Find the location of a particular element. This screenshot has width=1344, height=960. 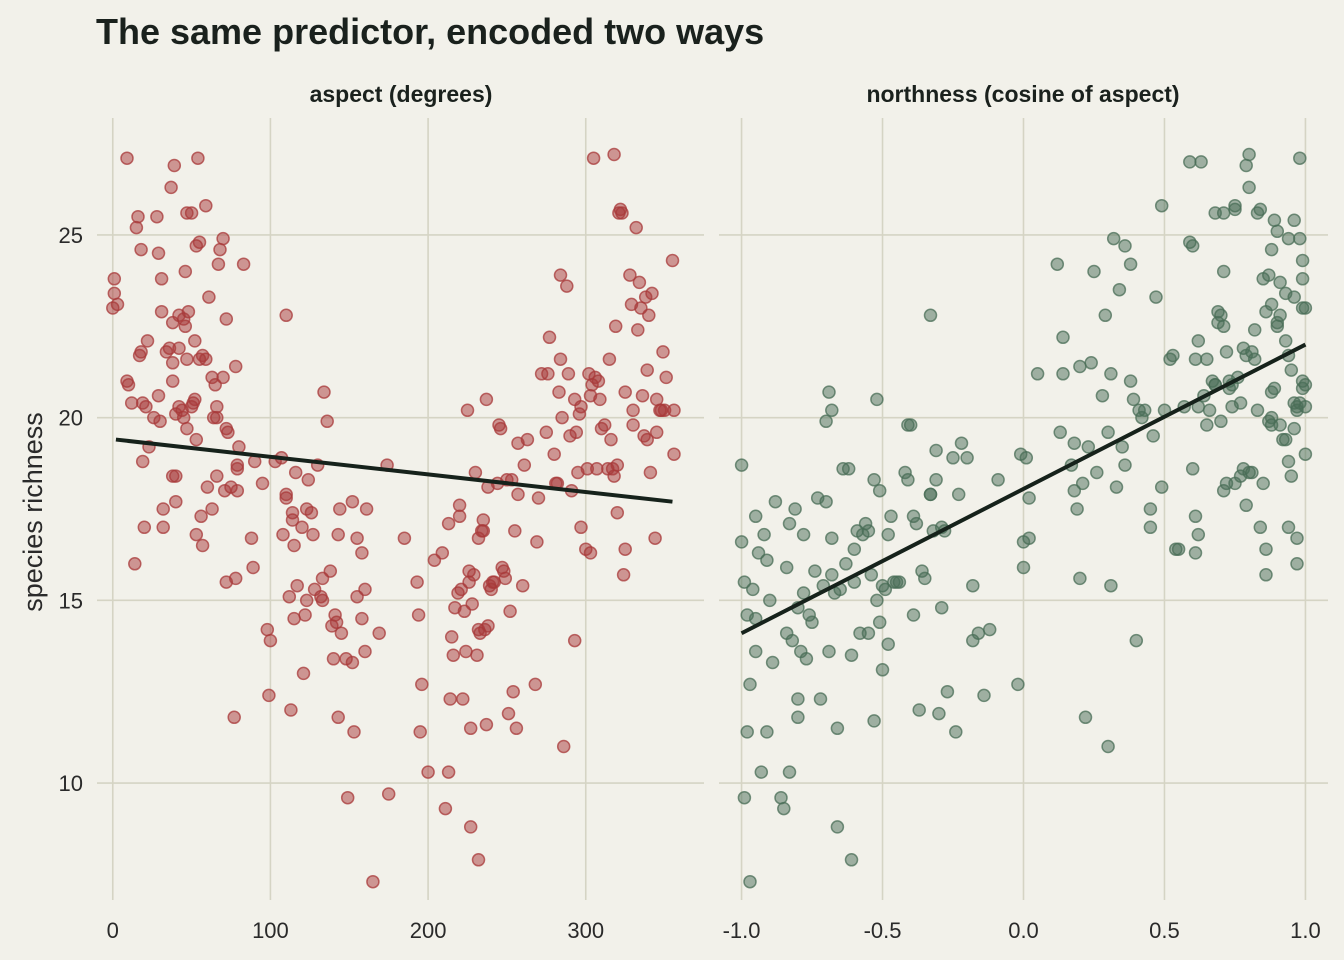

x-tick-label: 200 is located at coordinates (428, 930).